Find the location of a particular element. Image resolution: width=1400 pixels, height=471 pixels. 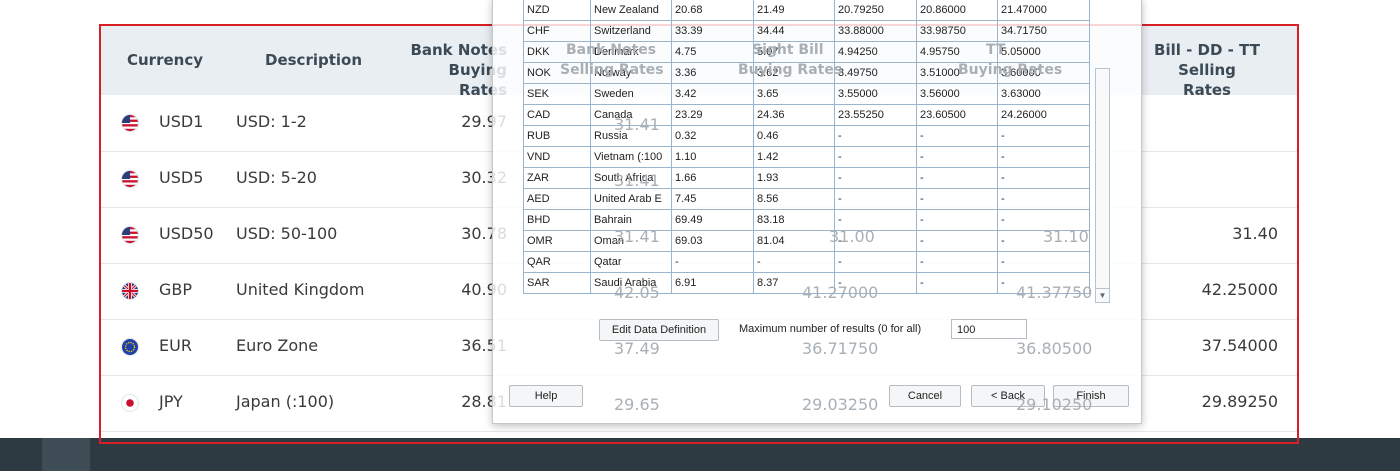

grid-cell: New Zealand is located at coordinates (631, 10).